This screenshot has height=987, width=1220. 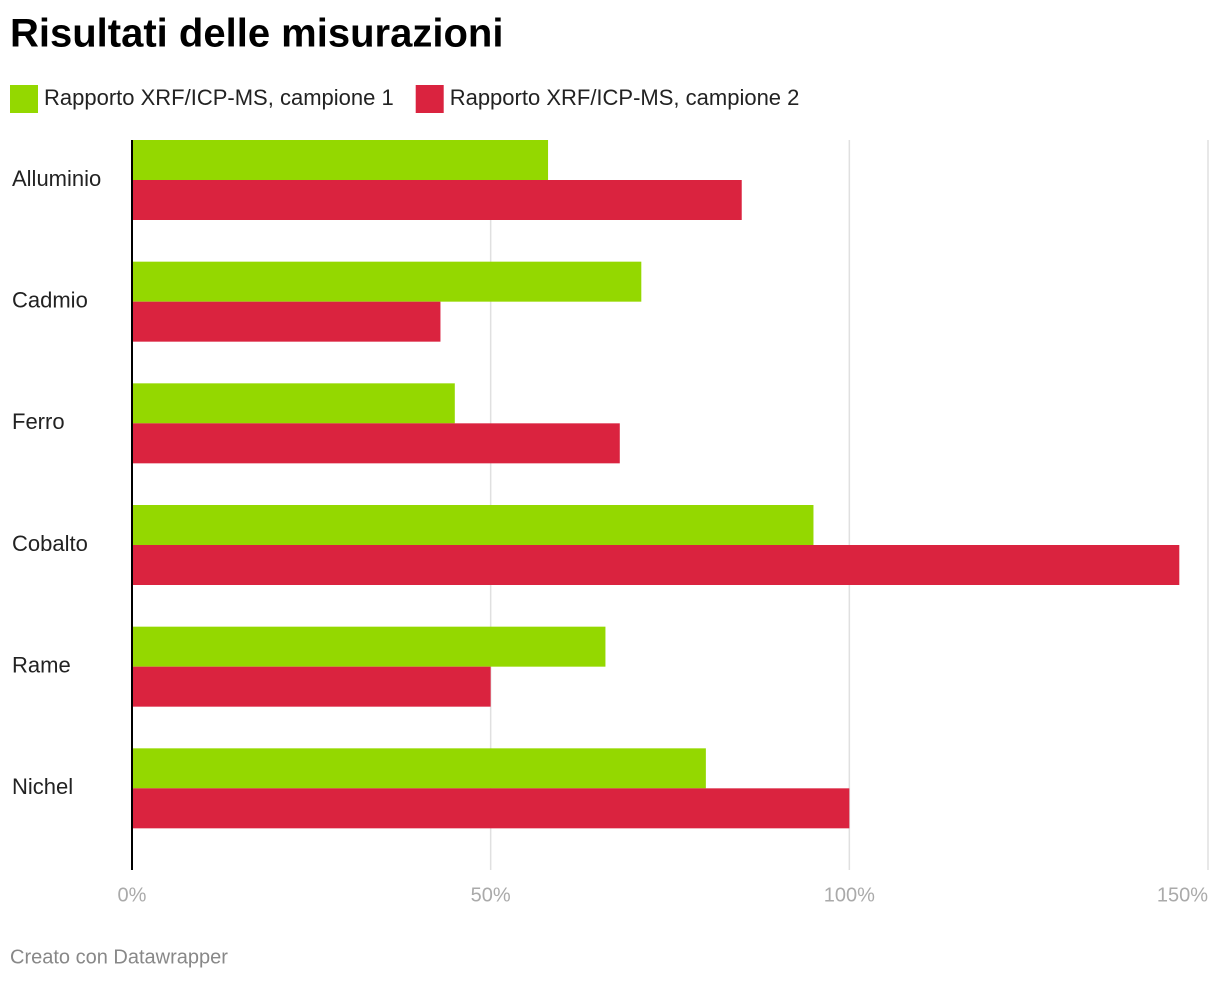 I want to click on legend-label: Rapporto XRF/ICP-MS, campione 1, so click(x=219, y=97).